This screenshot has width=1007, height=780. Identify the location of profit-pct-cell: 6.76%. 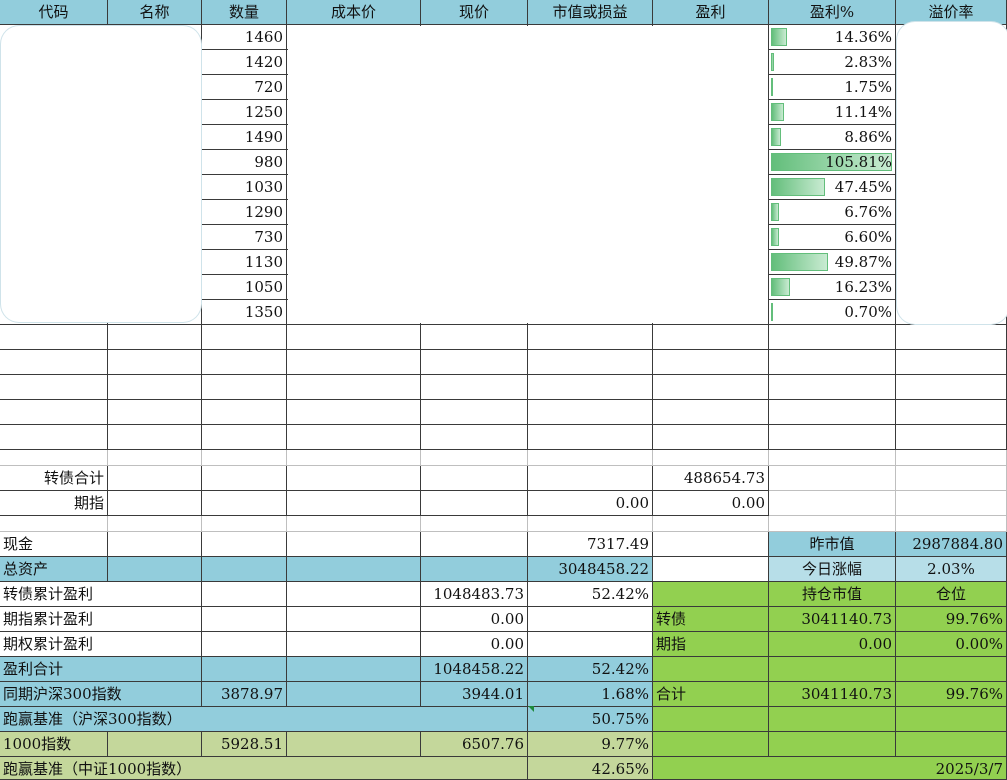
(832, 212).